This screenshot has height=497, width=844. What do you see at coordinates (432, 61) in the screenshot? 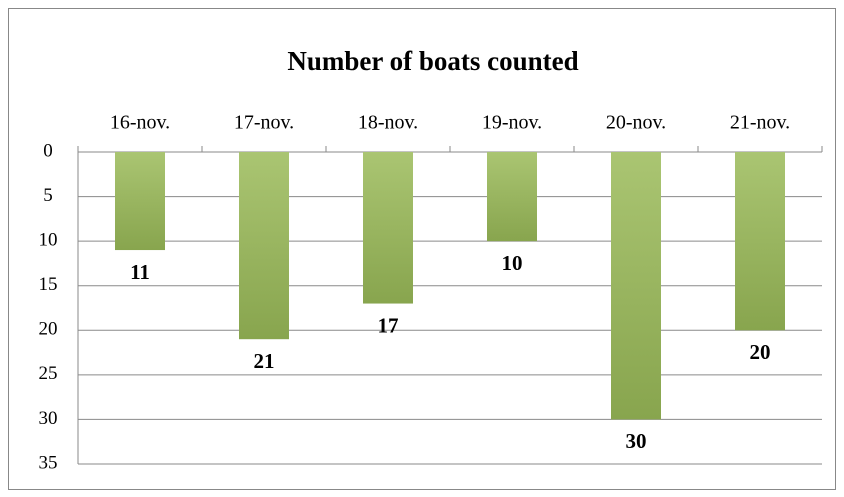
I see `chart-title: Number of boats counted` at bounding box center [432, 61].